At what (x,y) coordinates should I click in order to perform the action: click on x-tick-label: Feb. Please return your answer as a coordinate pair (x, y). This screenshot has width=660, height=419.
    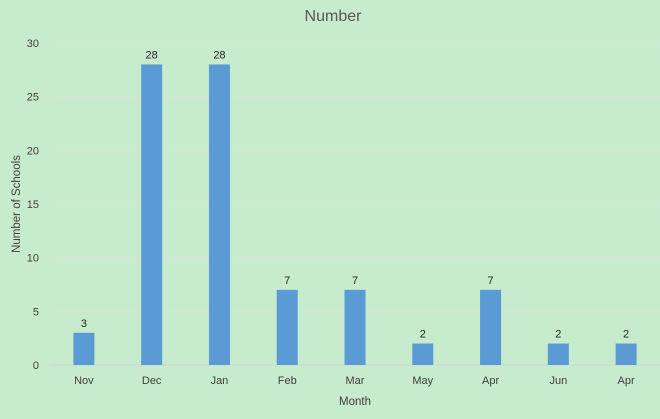
    Looking at the image, I should click on (287, 381).